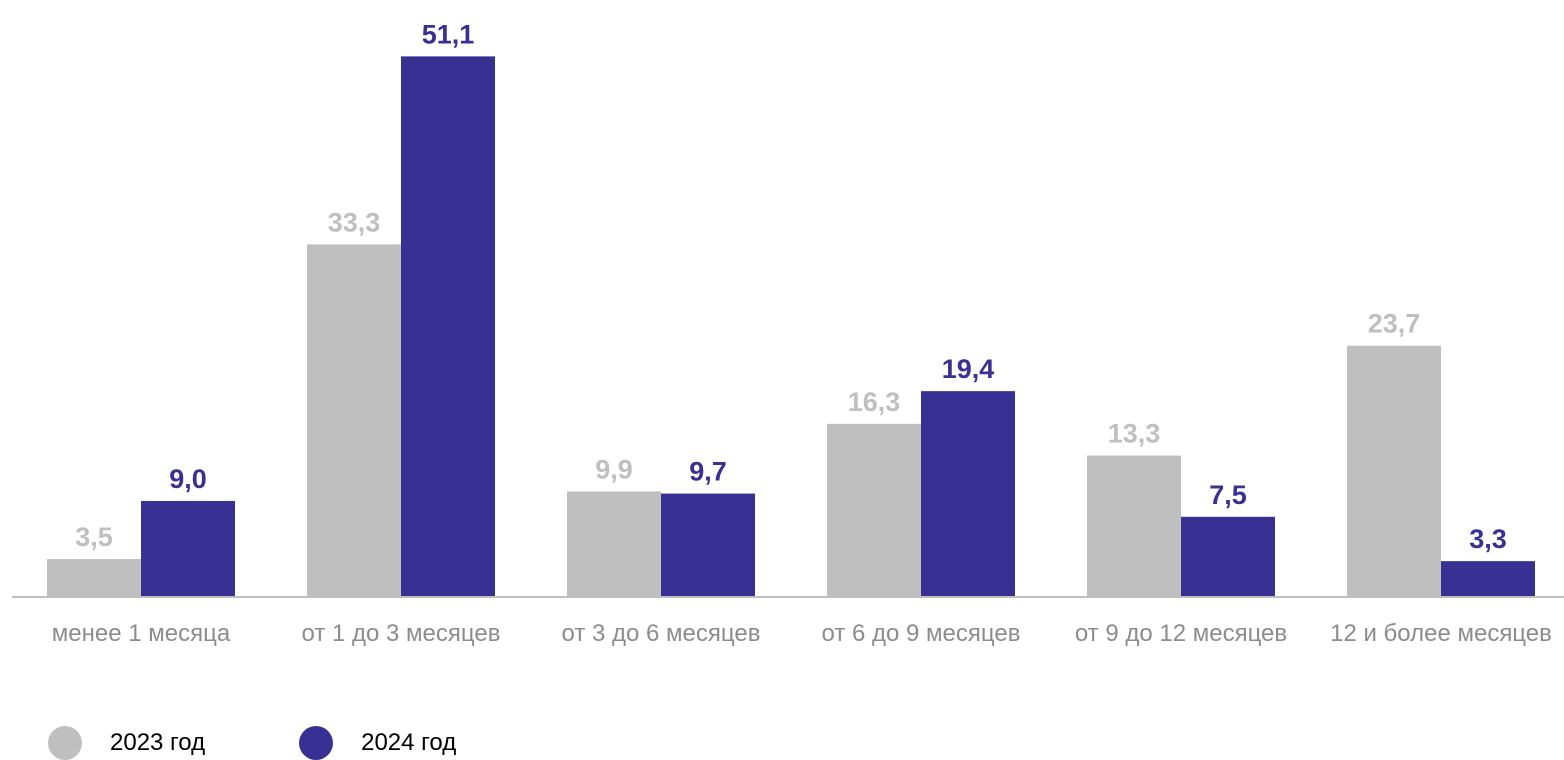 The width and height of the screenshot is (1564, 760). I want to click on legend-item-2023: 2023 год, so click(126, 743).